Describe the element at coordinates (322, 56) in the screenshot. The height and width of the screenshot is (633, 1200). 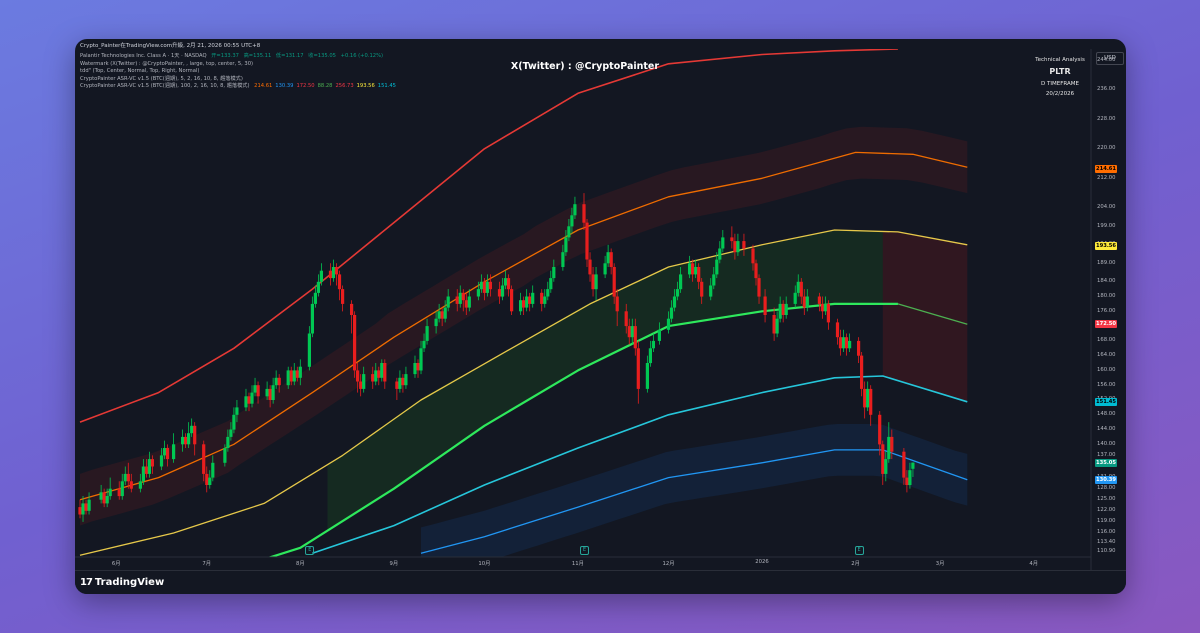
I see `legend-close: 收=135.05` at that location.